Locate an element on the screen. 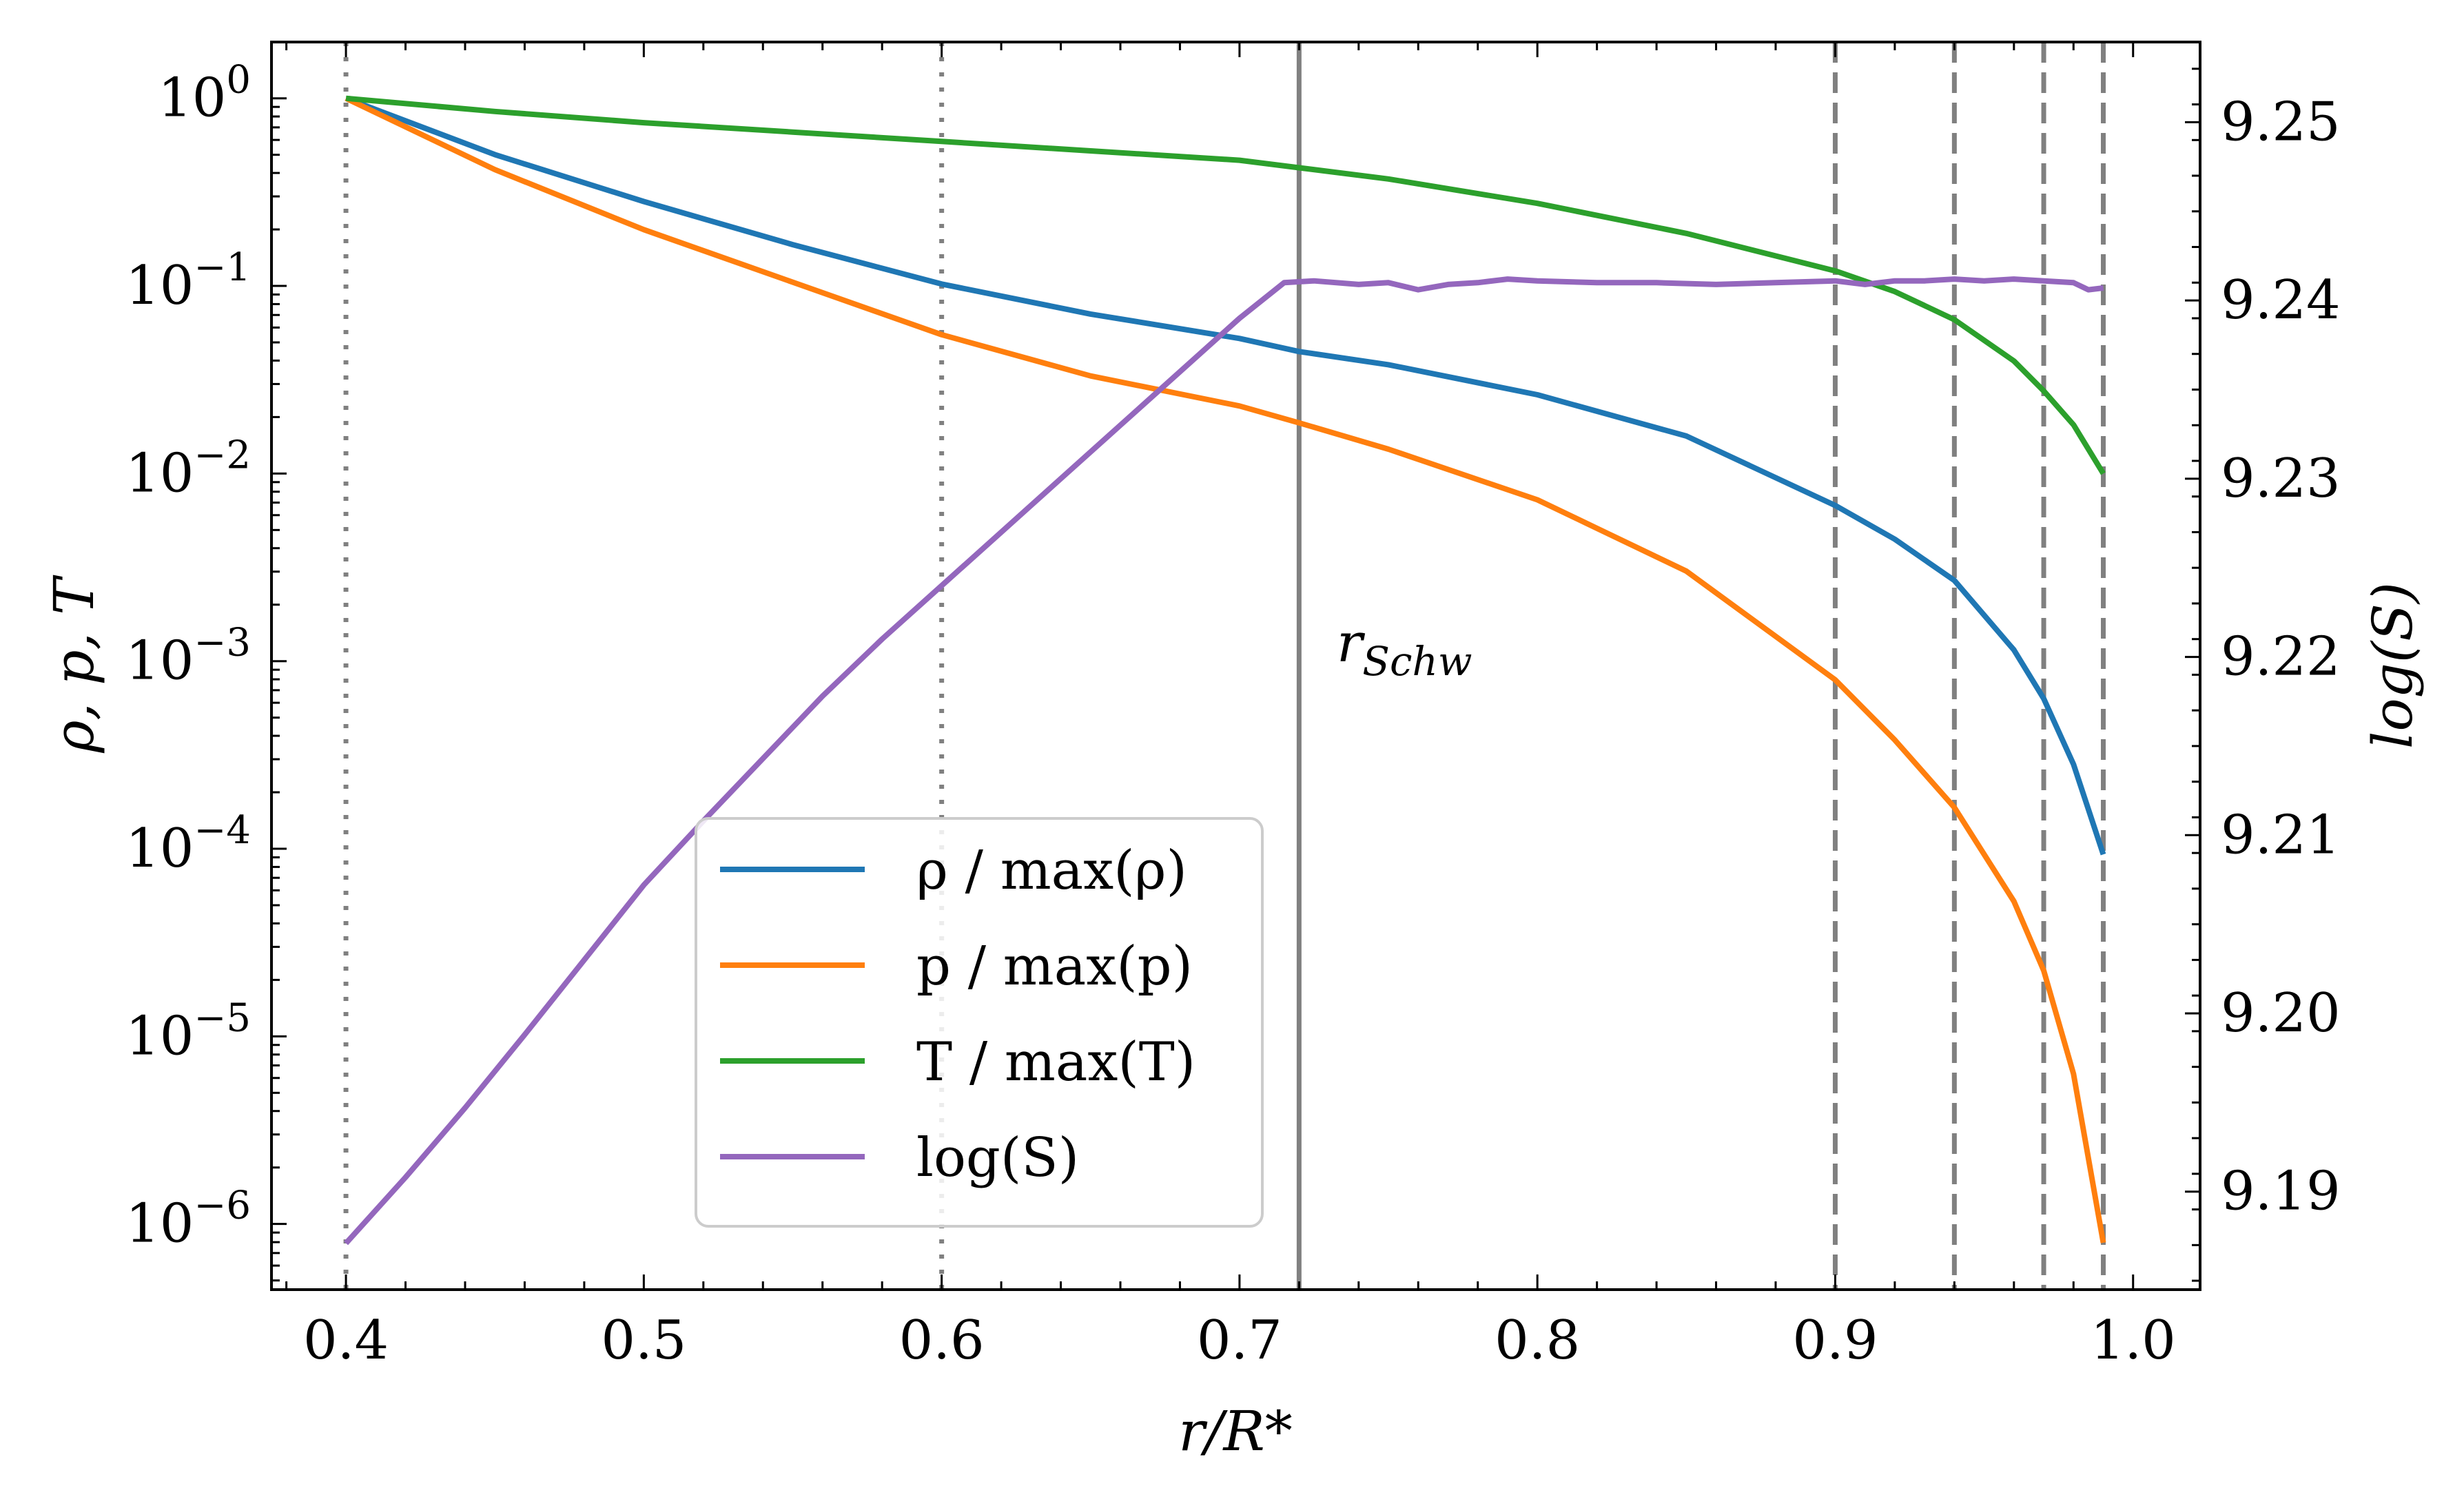 This screenshot has height=1497, width=2464. x-axis-label: r/R* is located at coordinates (1235, 1431).